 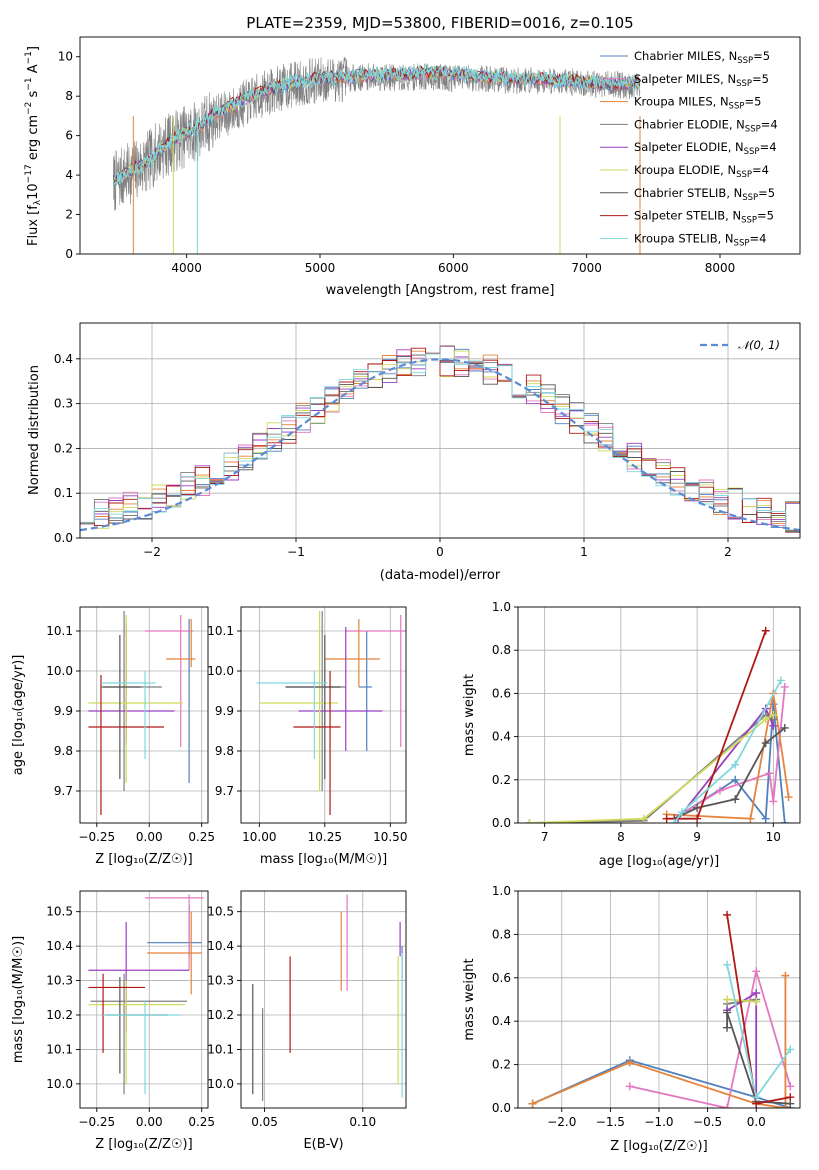 What do you see at coordinates (325, 837) in the screenshot?
I see `age-vs-mass-xtick-label: 10.25` at bounding box center [325, 837].